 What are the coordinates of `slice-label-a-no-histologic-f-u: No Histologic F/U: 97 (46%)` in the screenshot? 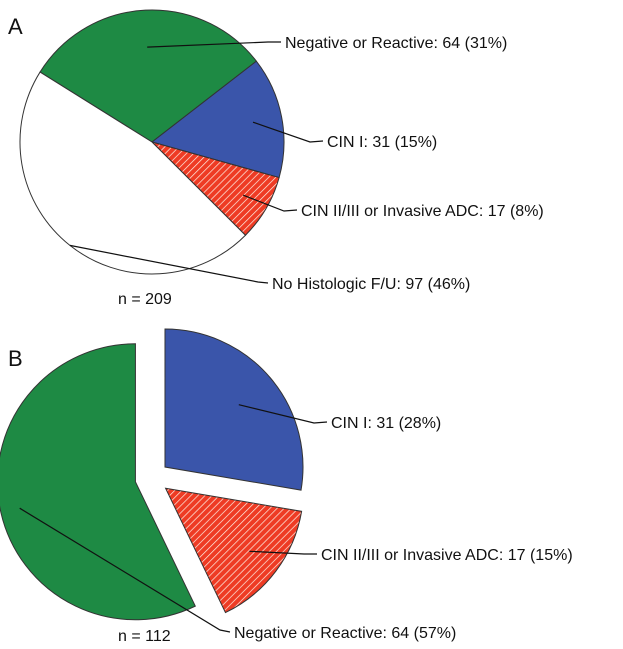 It's located at (371, 284).